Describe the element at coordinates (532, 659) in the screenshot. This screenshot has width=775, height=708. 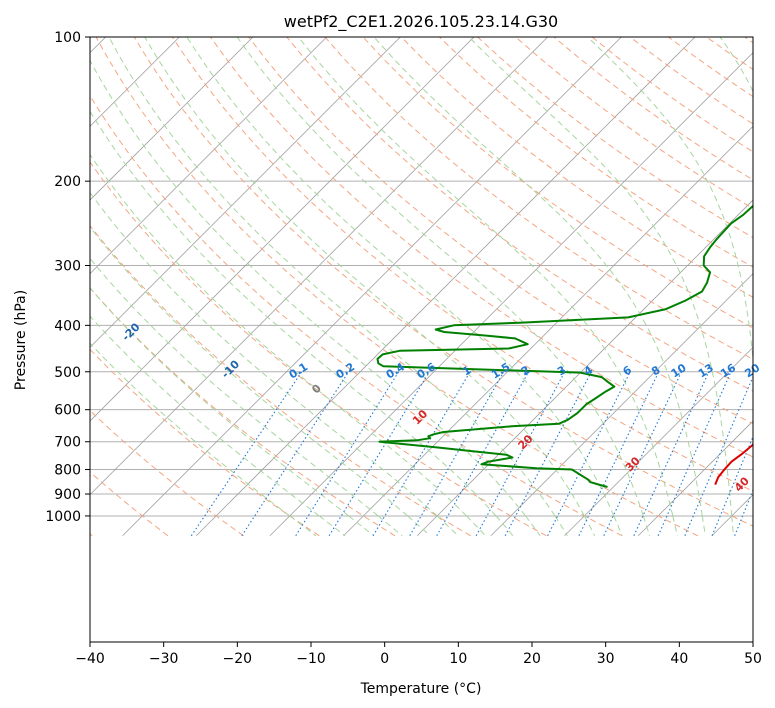
I see `x-tick-label: 20` at that location.